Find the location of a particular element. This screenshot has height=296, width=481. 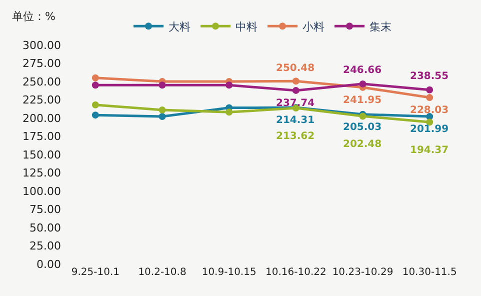

x-tick-label: 10.16-10.22 is located at coordinates (295, 272).